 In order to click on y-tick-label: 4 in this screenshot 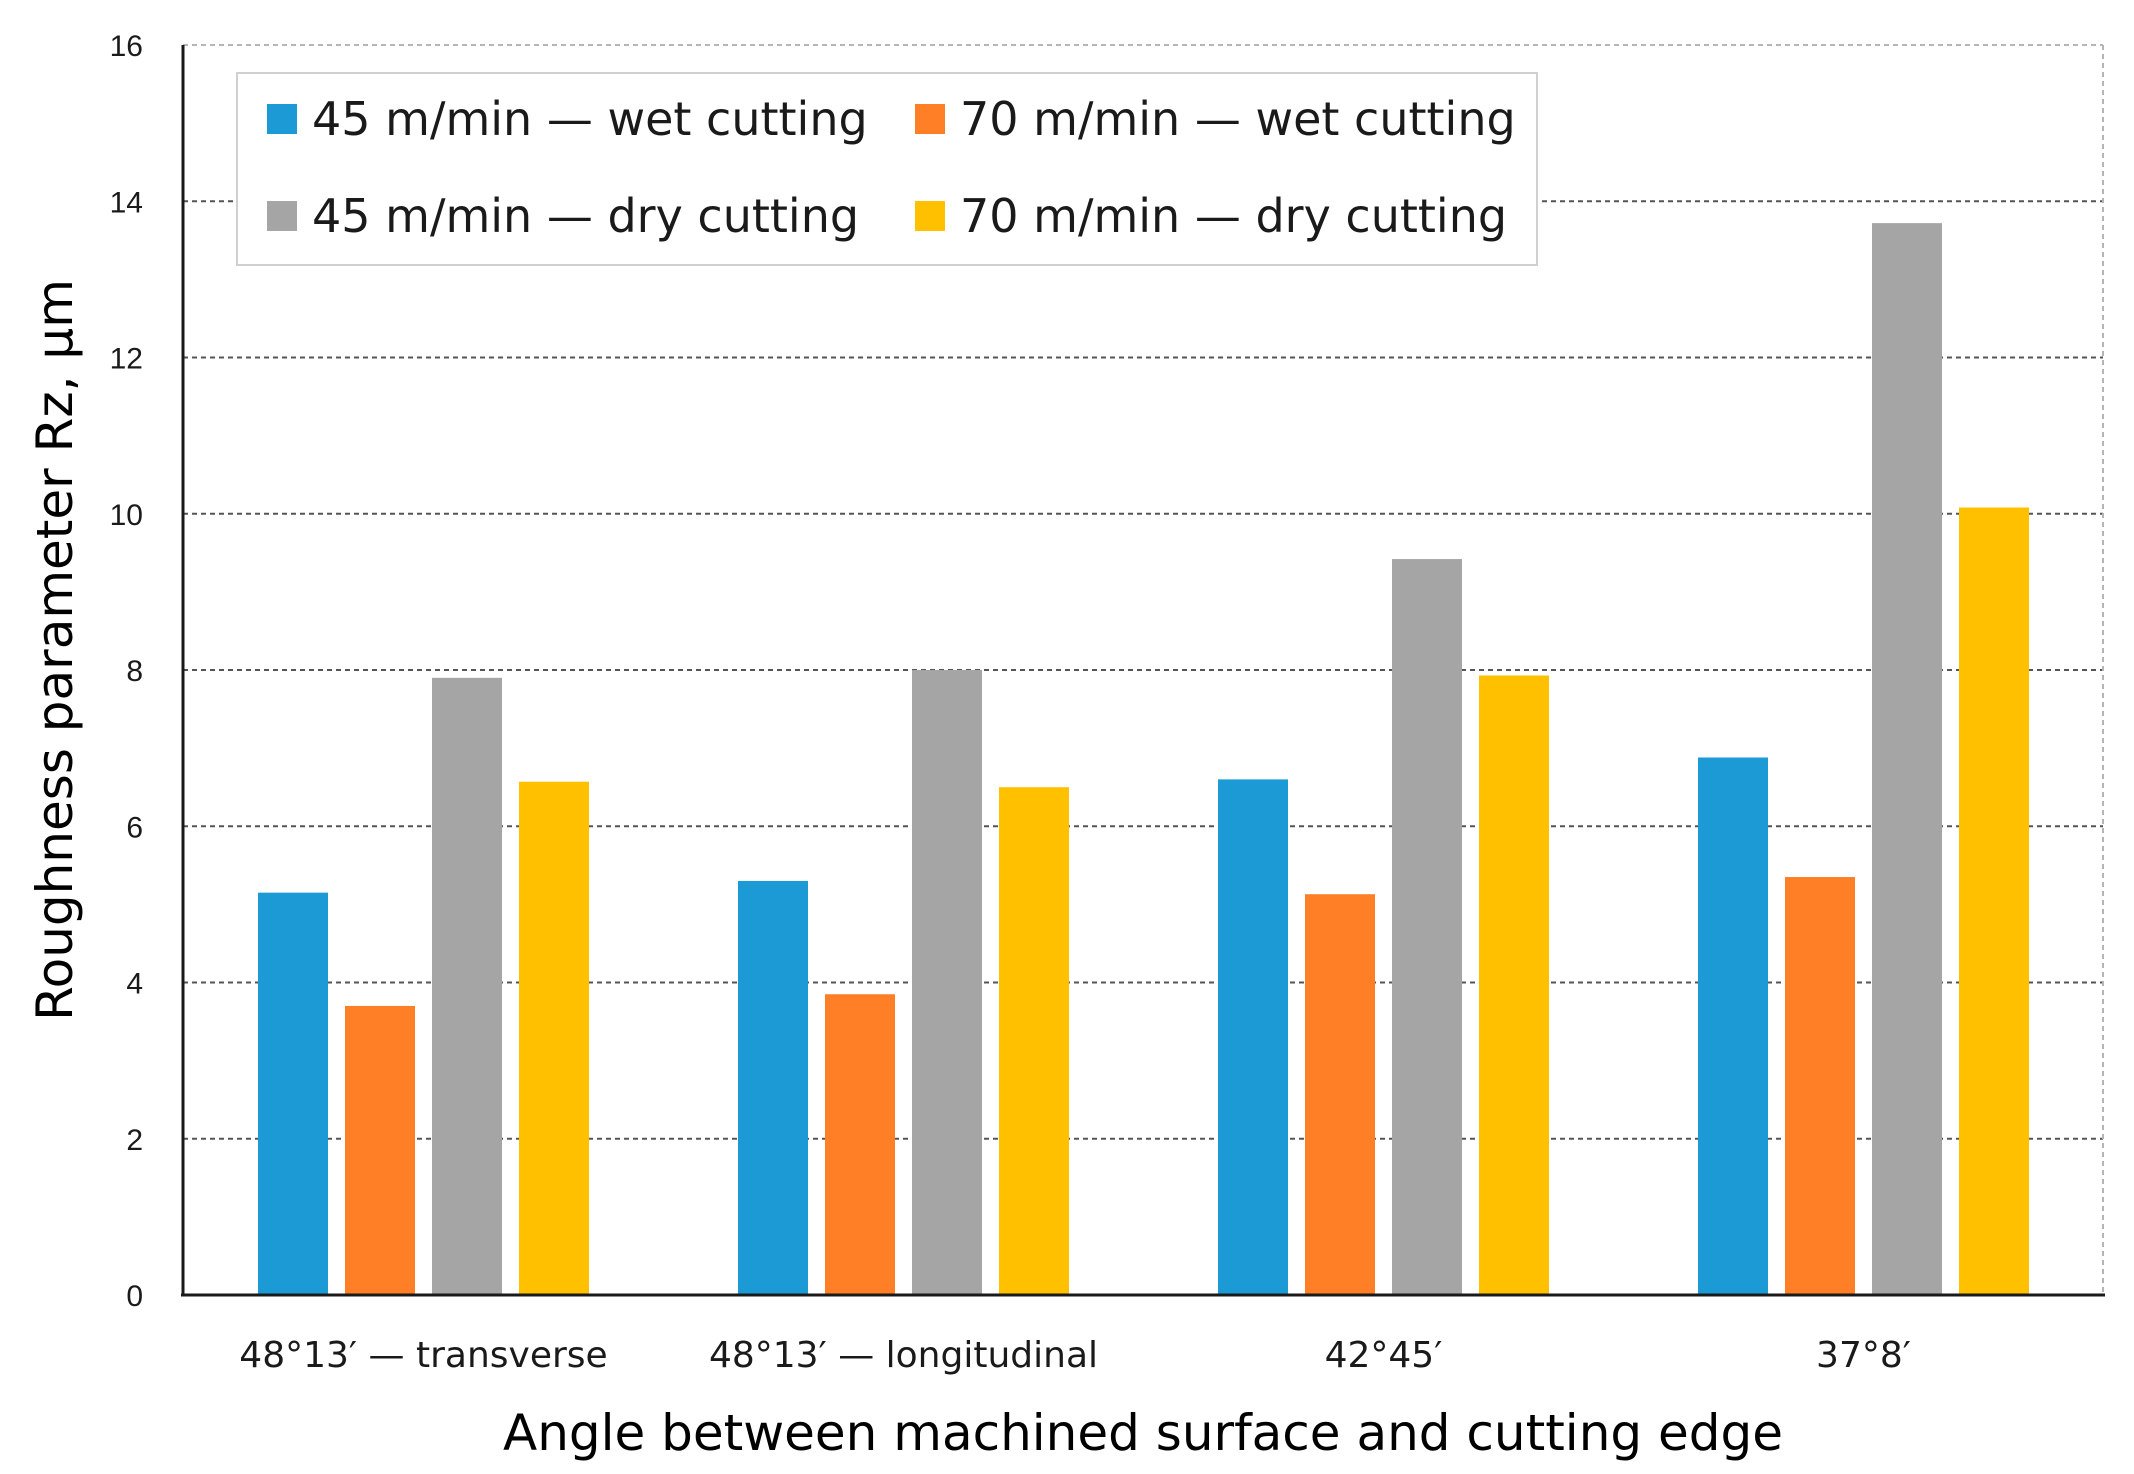, I will do `click(134, 984)`.